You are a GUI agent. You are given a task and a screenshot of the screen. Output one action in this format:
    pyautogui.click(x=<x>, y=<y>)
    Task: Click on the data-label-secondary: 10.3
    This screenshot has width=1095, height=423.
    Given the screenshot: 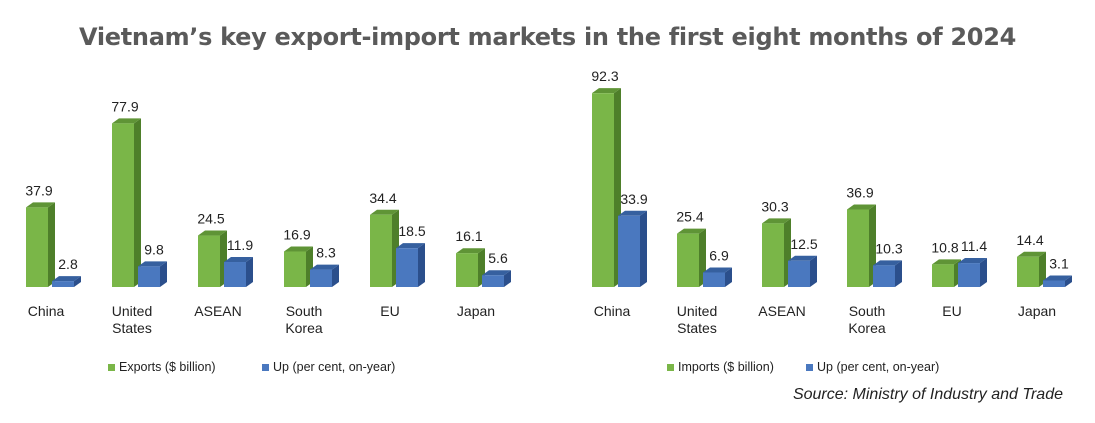 What is the action you would take?
    pyautogui.click(x=888, y=248)
    